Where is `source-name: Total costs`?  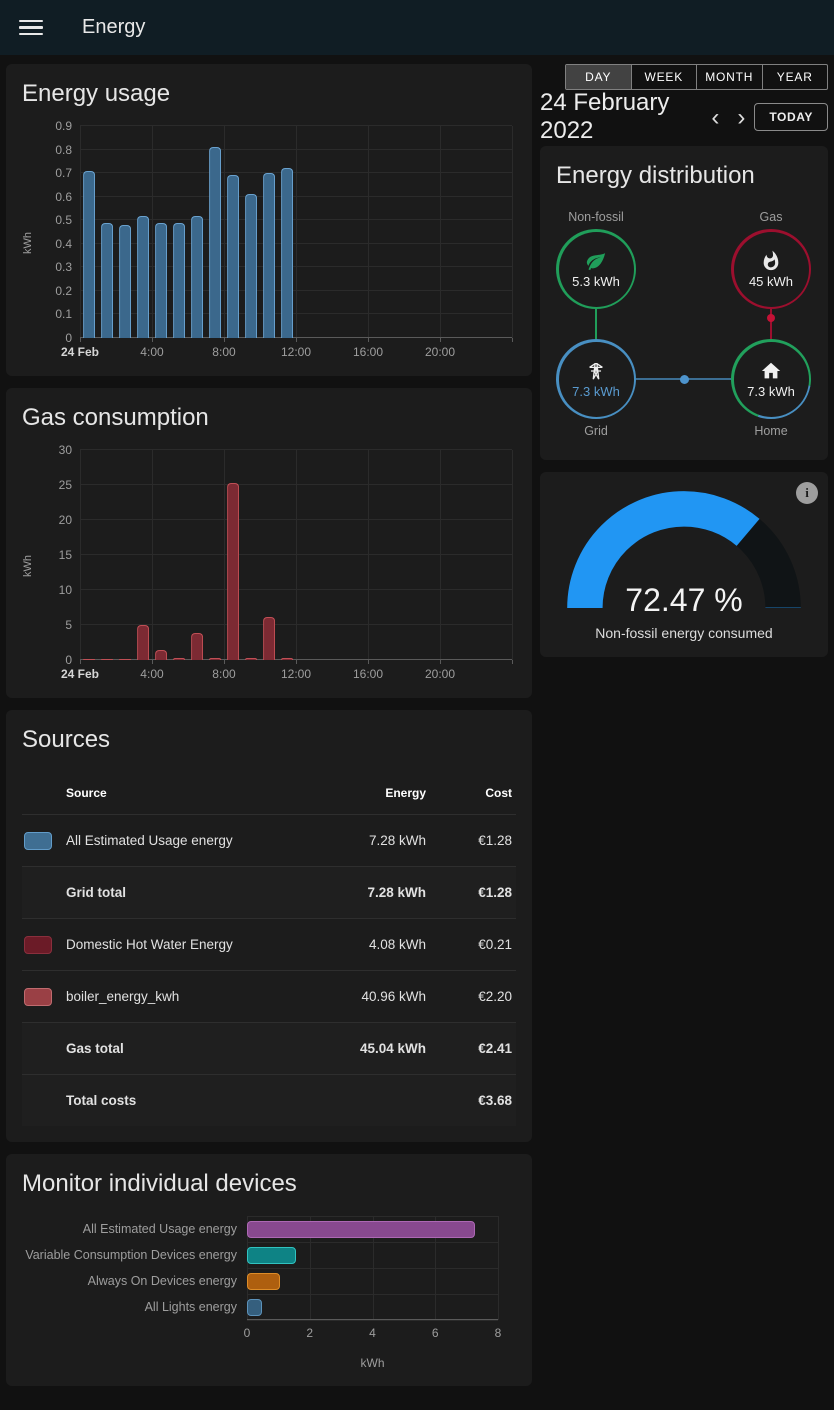
source-name: Total costs is located at coordinates (101, 1100).